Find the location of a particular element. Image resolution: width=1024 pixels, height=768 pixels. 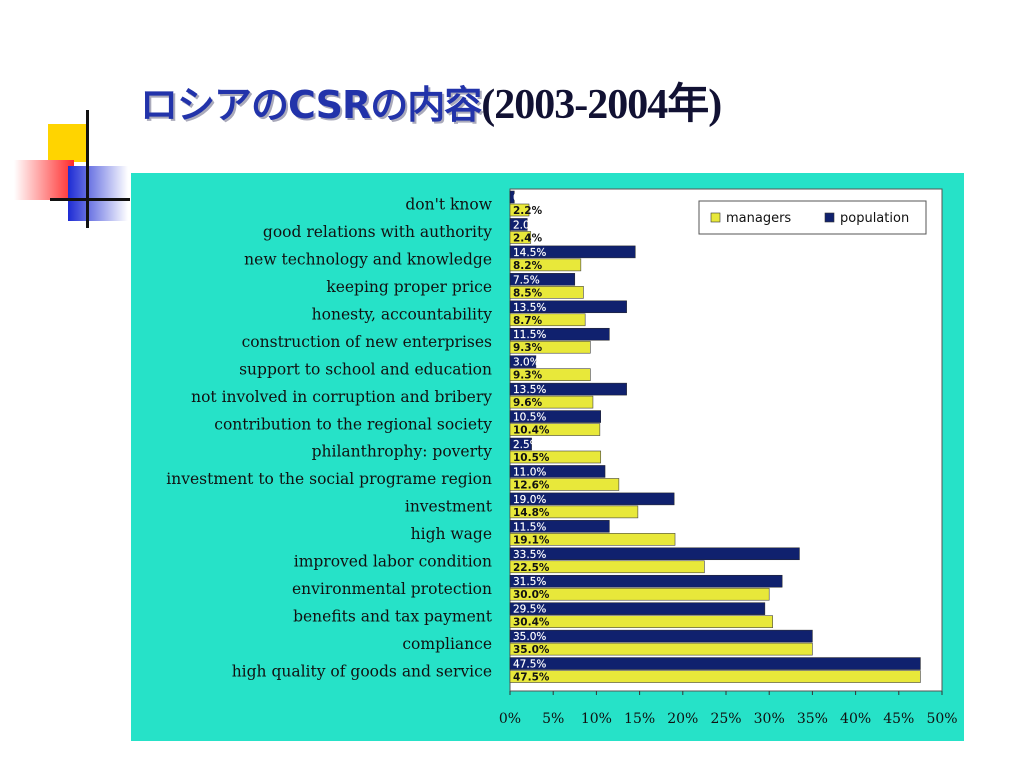

legend-label-population: population is located at coordinates (874, 218).